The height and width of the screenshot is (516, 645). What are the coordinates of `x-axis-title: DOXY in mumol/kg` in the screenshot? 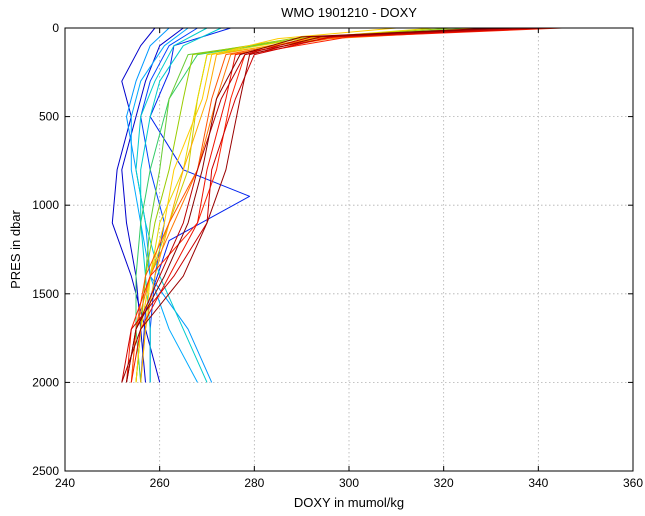 It's located at (349, 502).